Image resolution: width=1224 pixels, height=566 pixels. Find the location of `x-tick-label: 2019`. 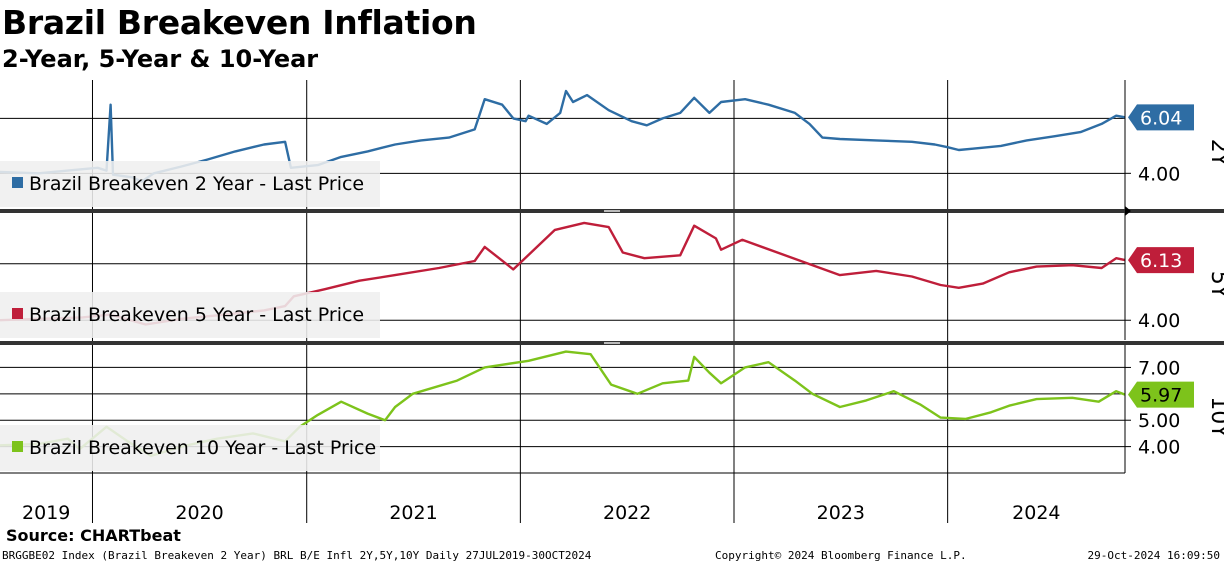

x-tick-label: 2019 is located at coordinates (46, 513).